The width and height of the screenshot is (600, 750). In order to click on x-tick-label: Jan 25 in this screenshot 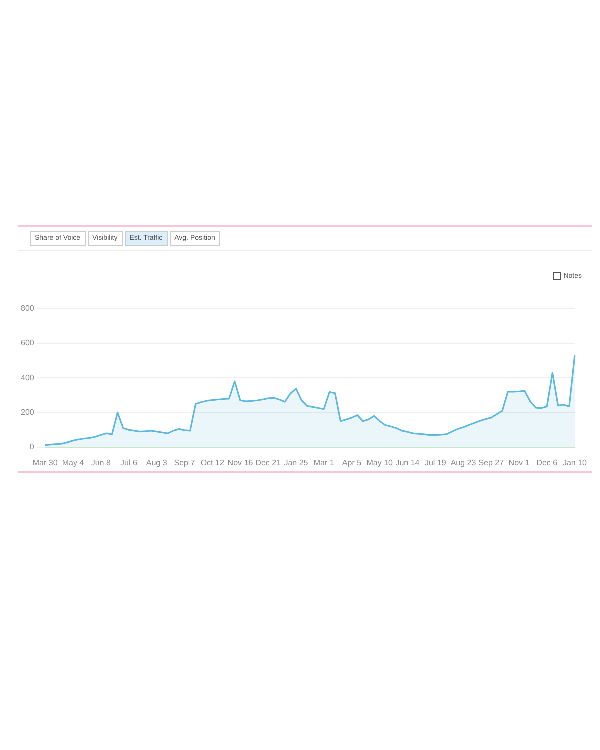, I will do `click(296, 463)`.